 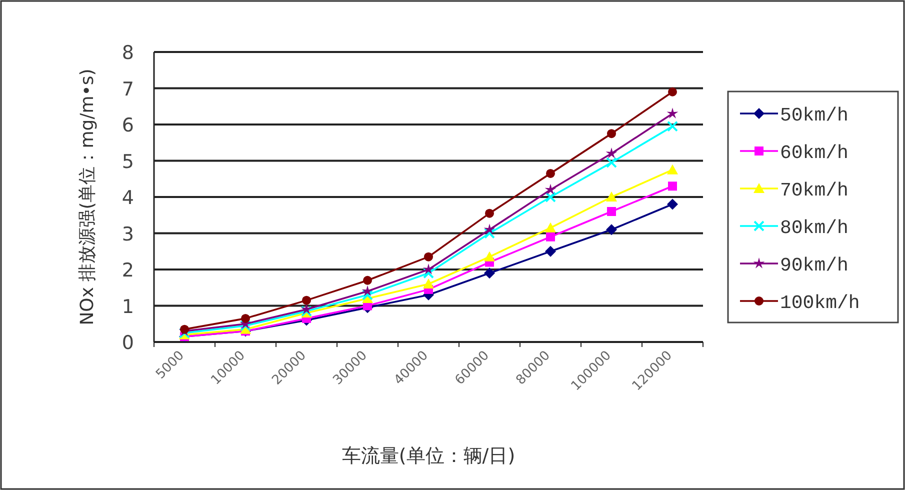 What do you see at coordinates (128, 53) in the screenshot?
I see `y-tick-label: 8` at bounding box center [128, 53].